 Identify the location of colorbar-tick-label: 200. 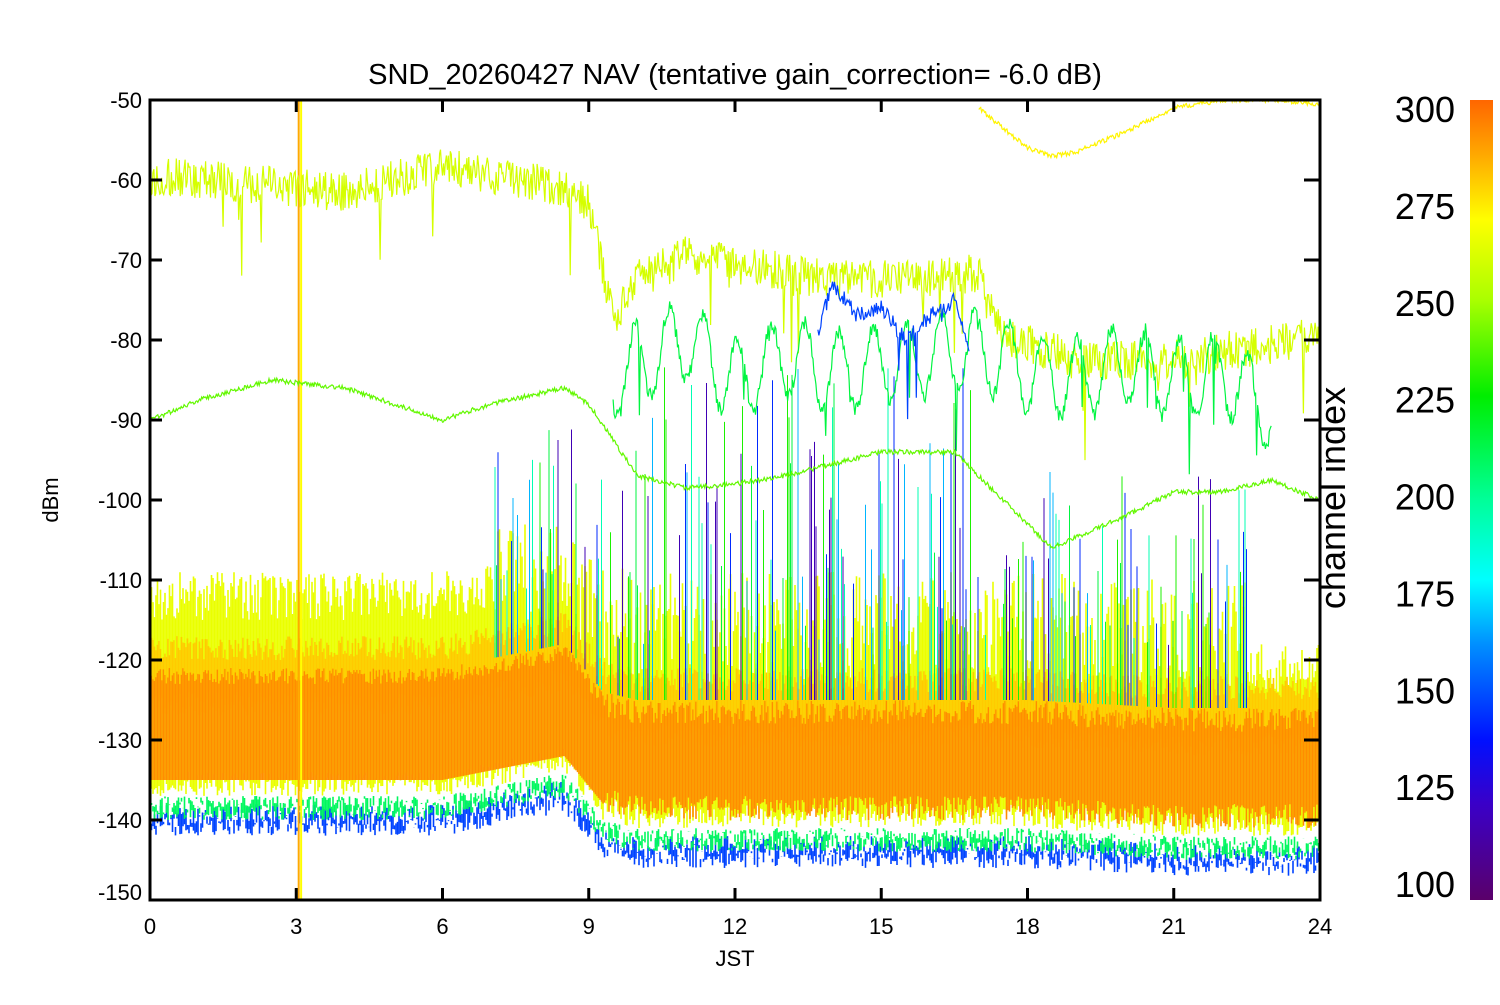
(1425, 497).